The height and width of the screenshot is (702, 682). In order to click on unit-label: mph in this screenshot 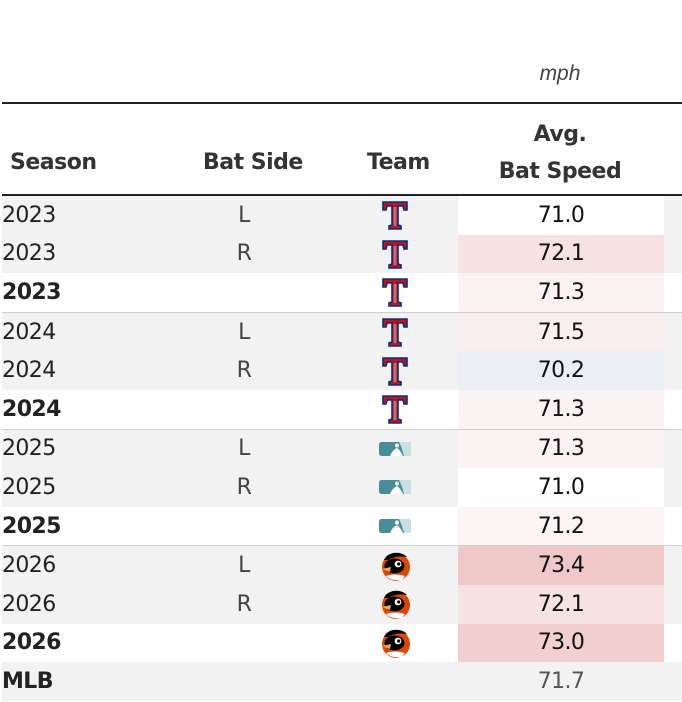, I will do `click(560, 73)`.